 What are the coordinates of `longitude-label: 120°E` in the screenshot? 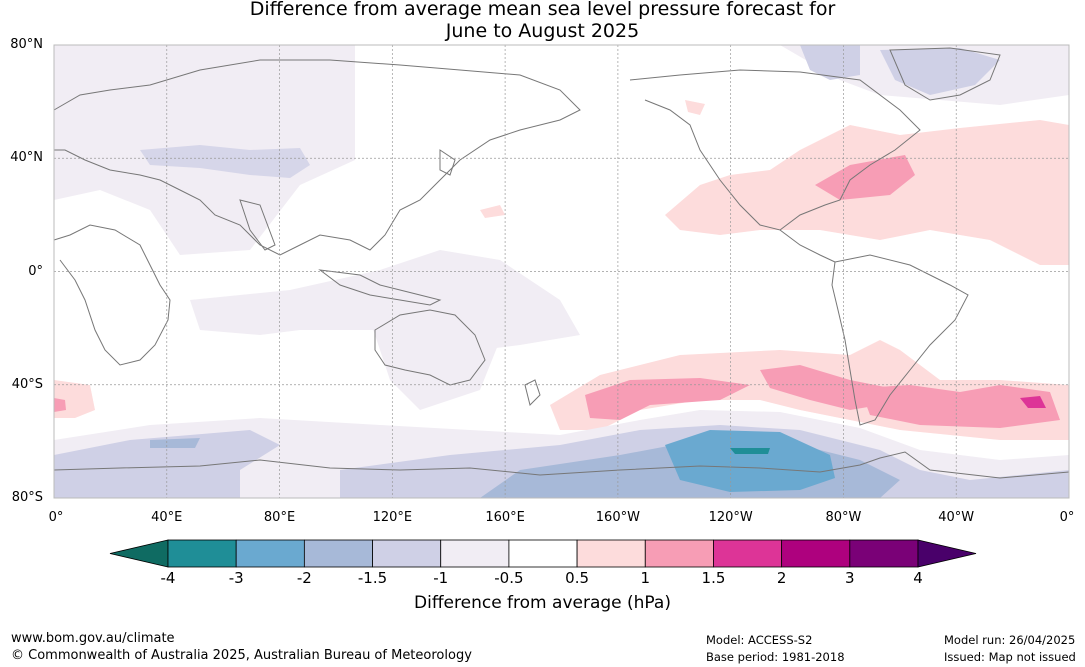 It's located at (392, 517).